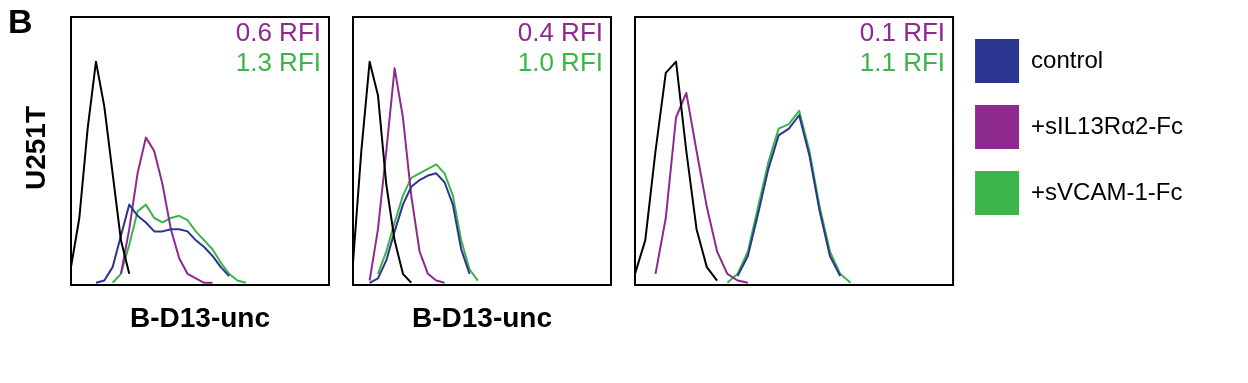  What do you see at coordinates (1107, 125) in the screenshot?
I see `legend-label: +sIL13Rα2-Fc` at bounding box center [1107, 125].